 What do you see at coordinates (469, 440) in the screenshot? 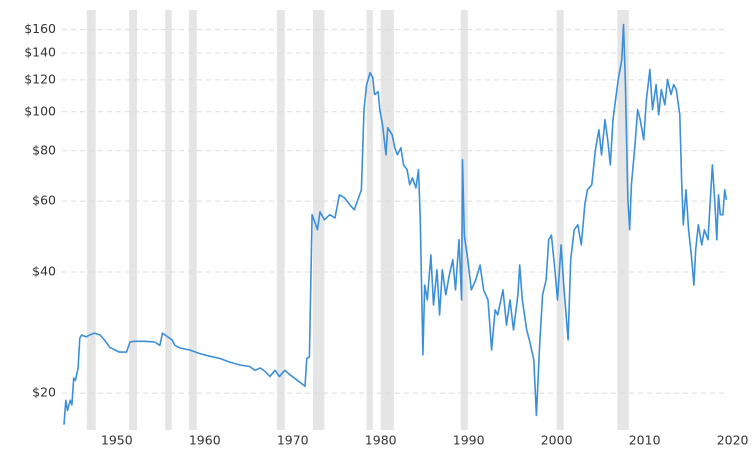
I see `x-tick-label: 1990` at bounding box center [469, 440].